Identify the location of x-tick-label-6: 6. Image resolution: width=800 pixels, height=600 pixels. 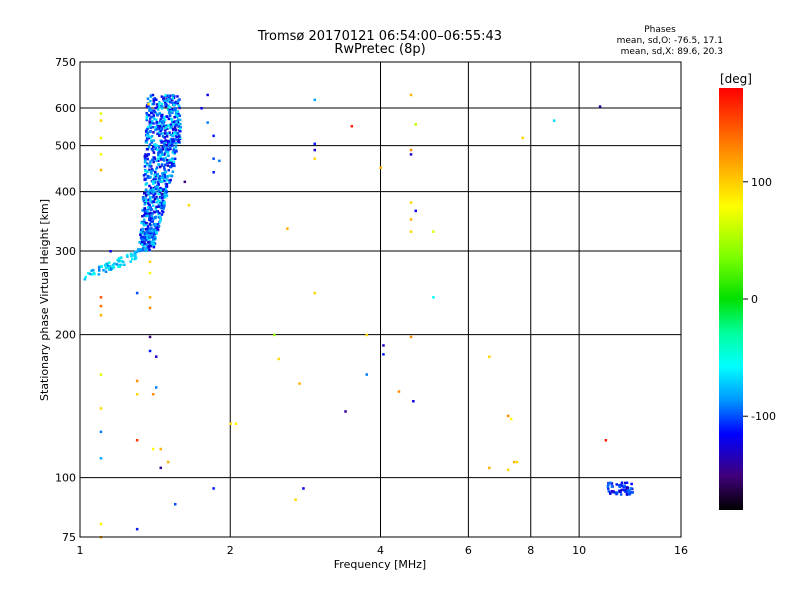
(468, 550).